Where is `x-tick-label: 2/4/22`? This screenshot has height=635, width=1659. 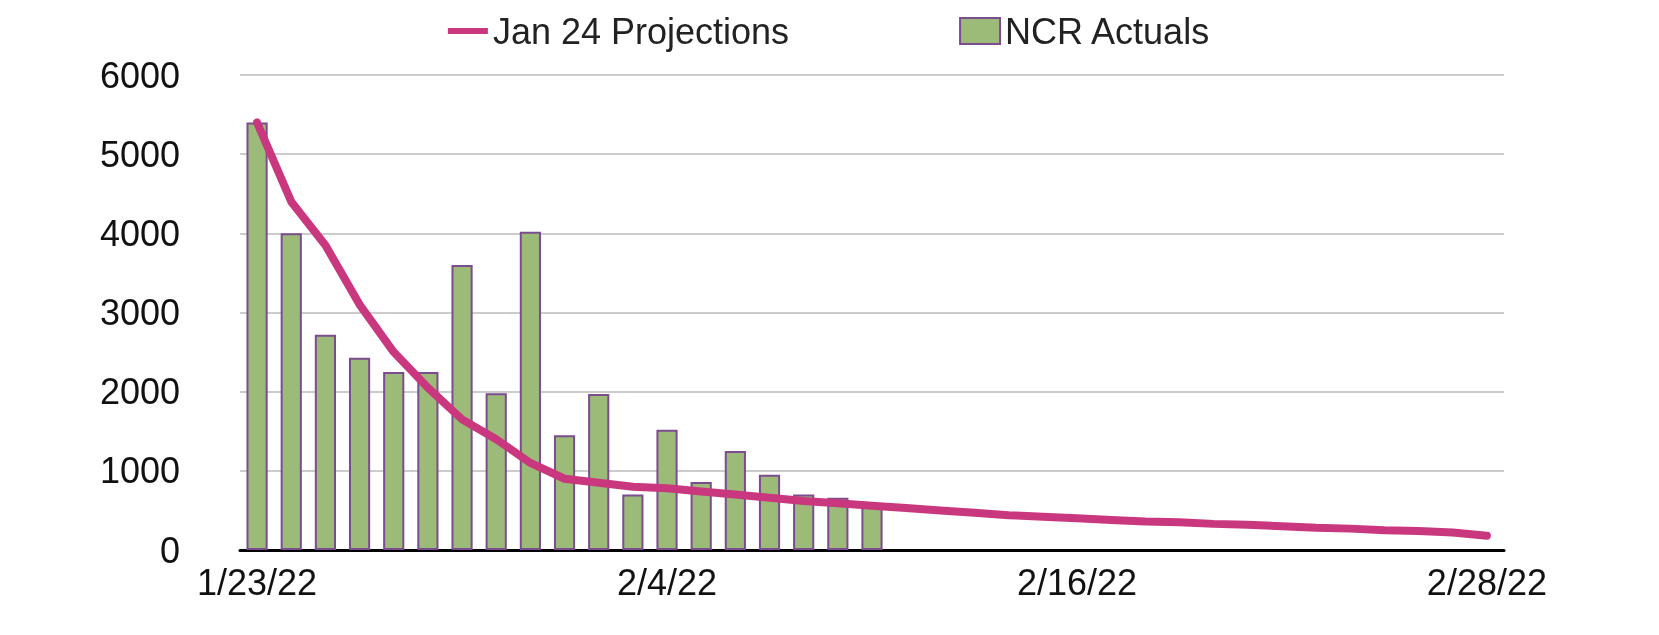
x-tick-label: 2/4/22 is located at coordinates (667, 582).